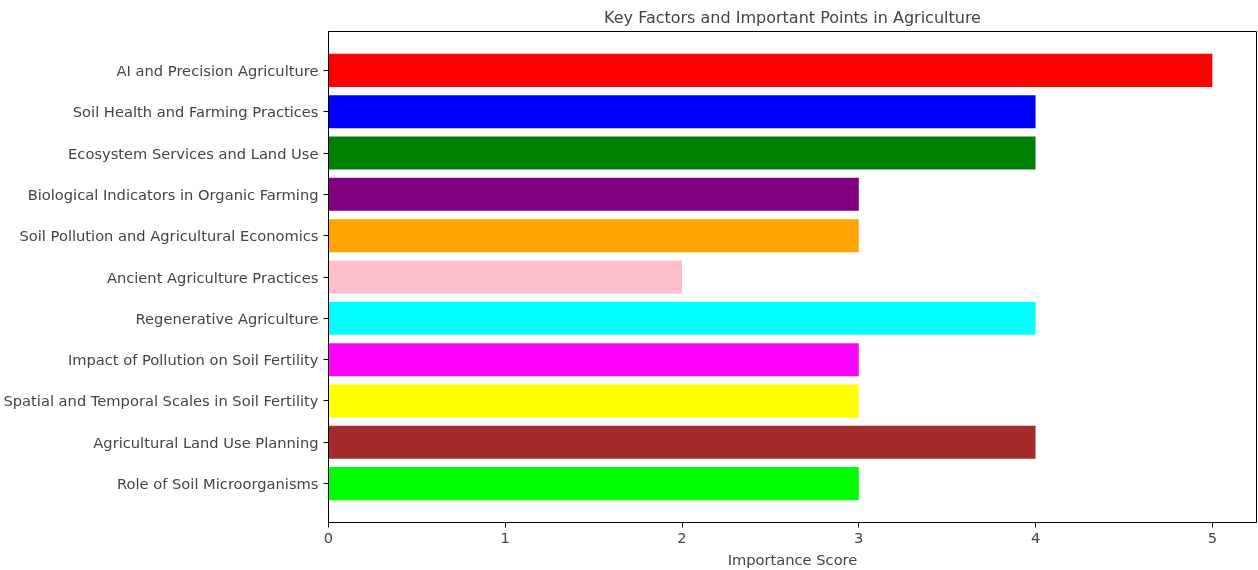 The image size is (1258, 570). I want to click on y-tick-label: Biological Indicators in Organic Farming, so click(173, 194).